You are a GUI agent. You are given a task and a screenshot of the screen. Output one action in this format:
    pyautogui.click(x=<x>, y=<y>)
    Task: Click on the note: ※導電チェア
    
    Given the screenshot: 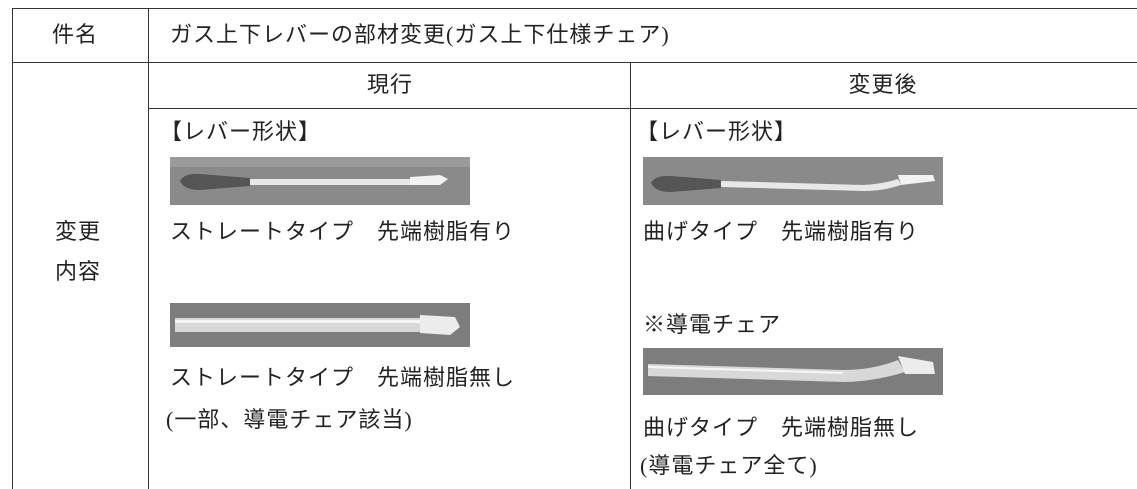 What is the action you would take?
    pyautogui.click(x=712, y=324)
    